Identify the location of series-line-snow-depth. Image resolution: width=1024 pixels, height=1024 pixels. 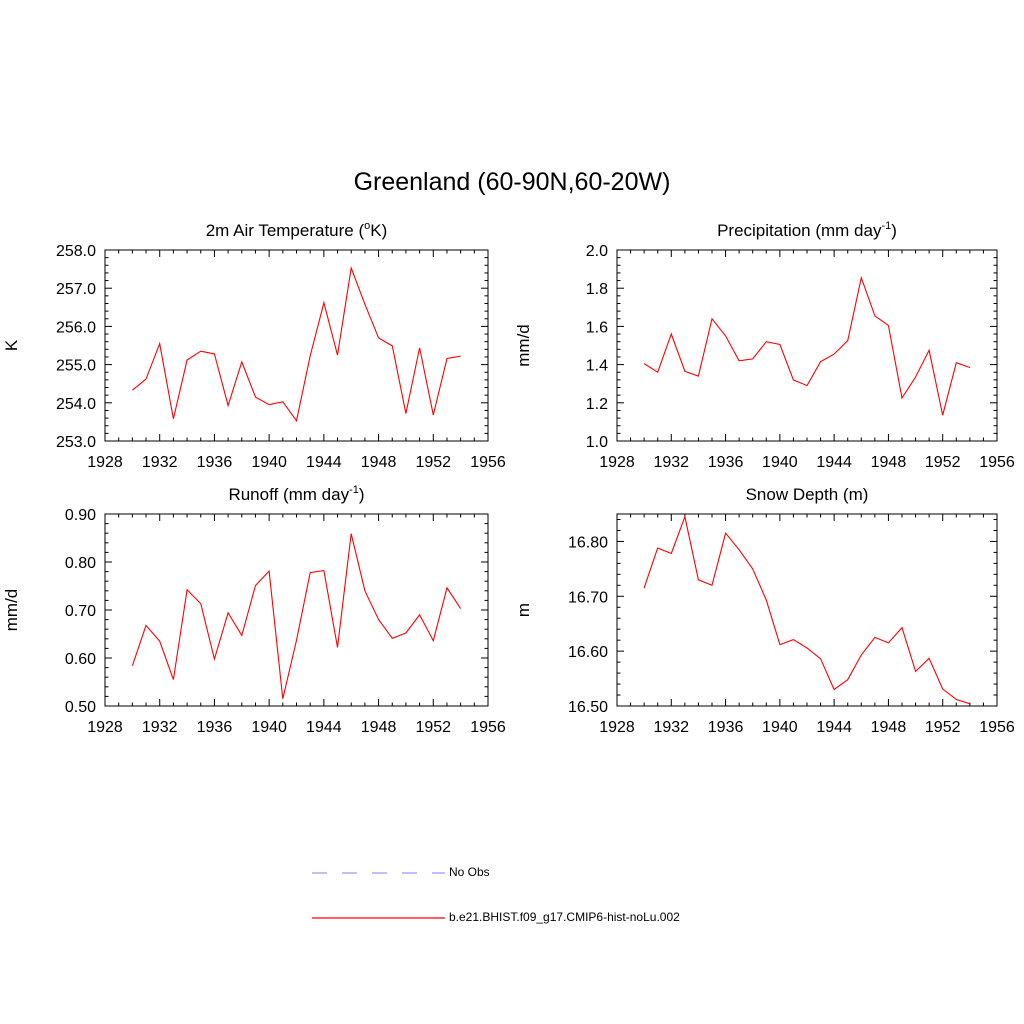
(807, 609).